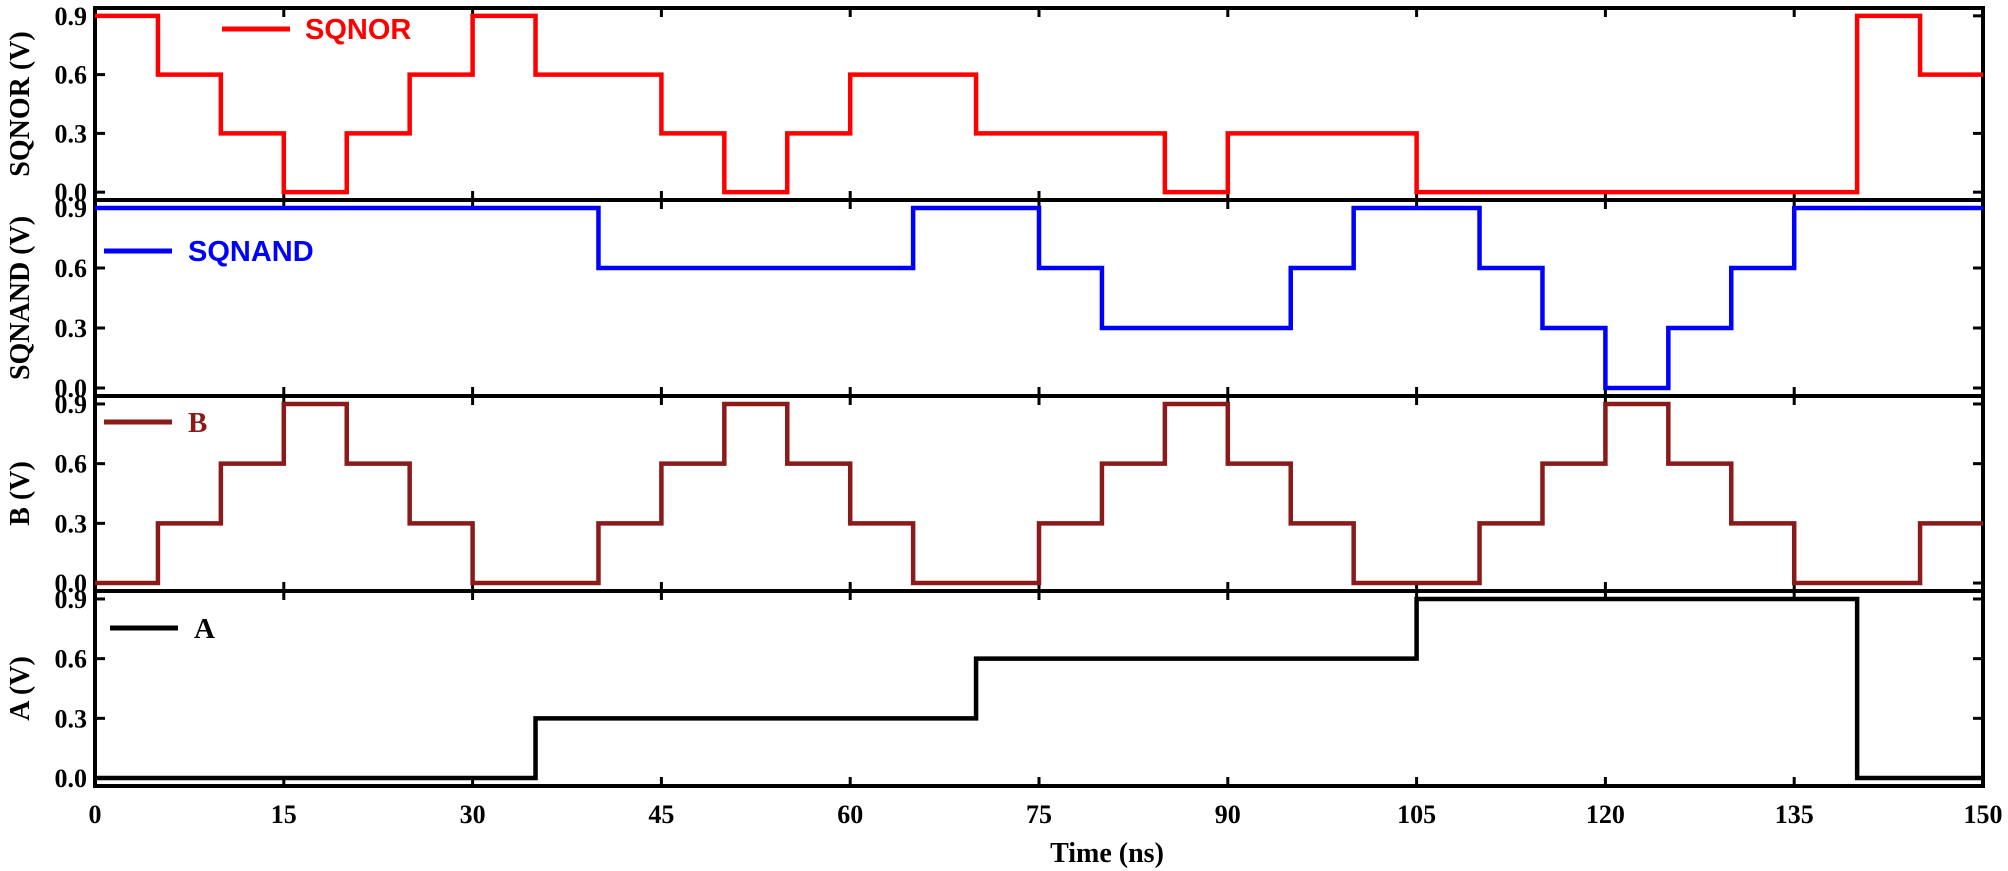 This screenshot has width=2008, height=871. Describe the element at coordinates (661, 814) in the screenshot. I see `x-tick-label: 45` at that location.